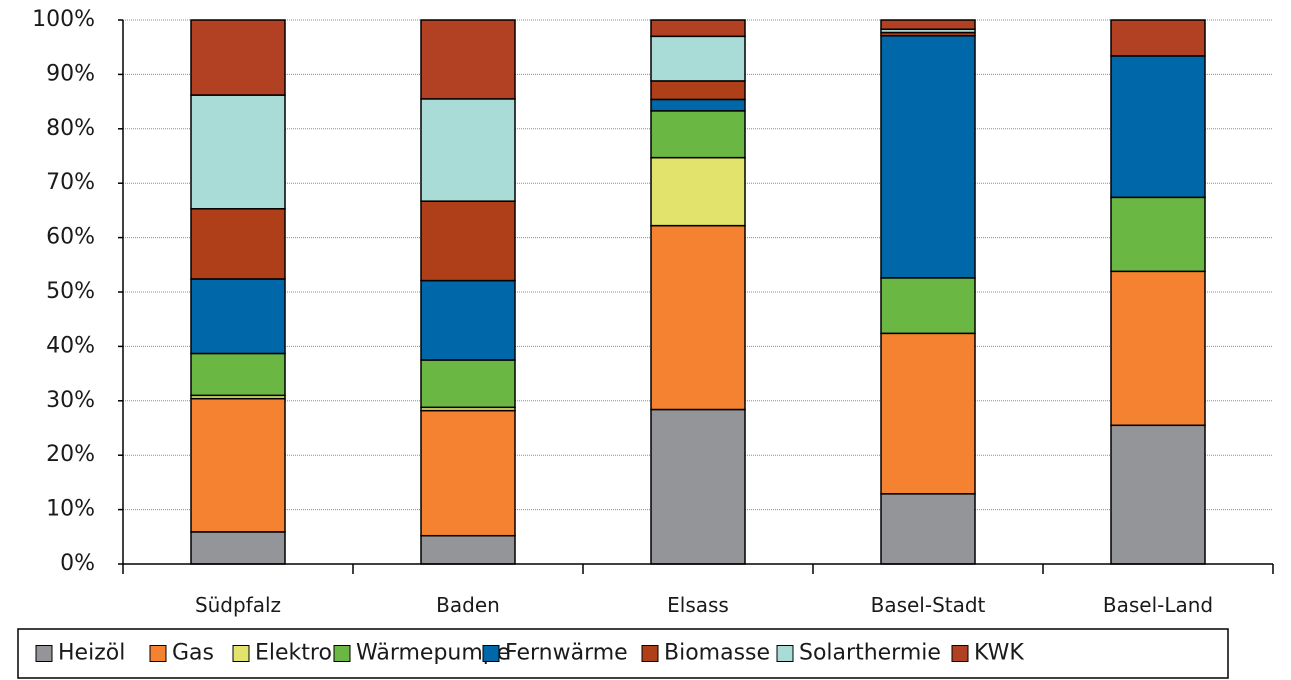  Describe the element at coordinates (91, 653) in the screenshot. I see `legend-label: Heizöl` at that location.